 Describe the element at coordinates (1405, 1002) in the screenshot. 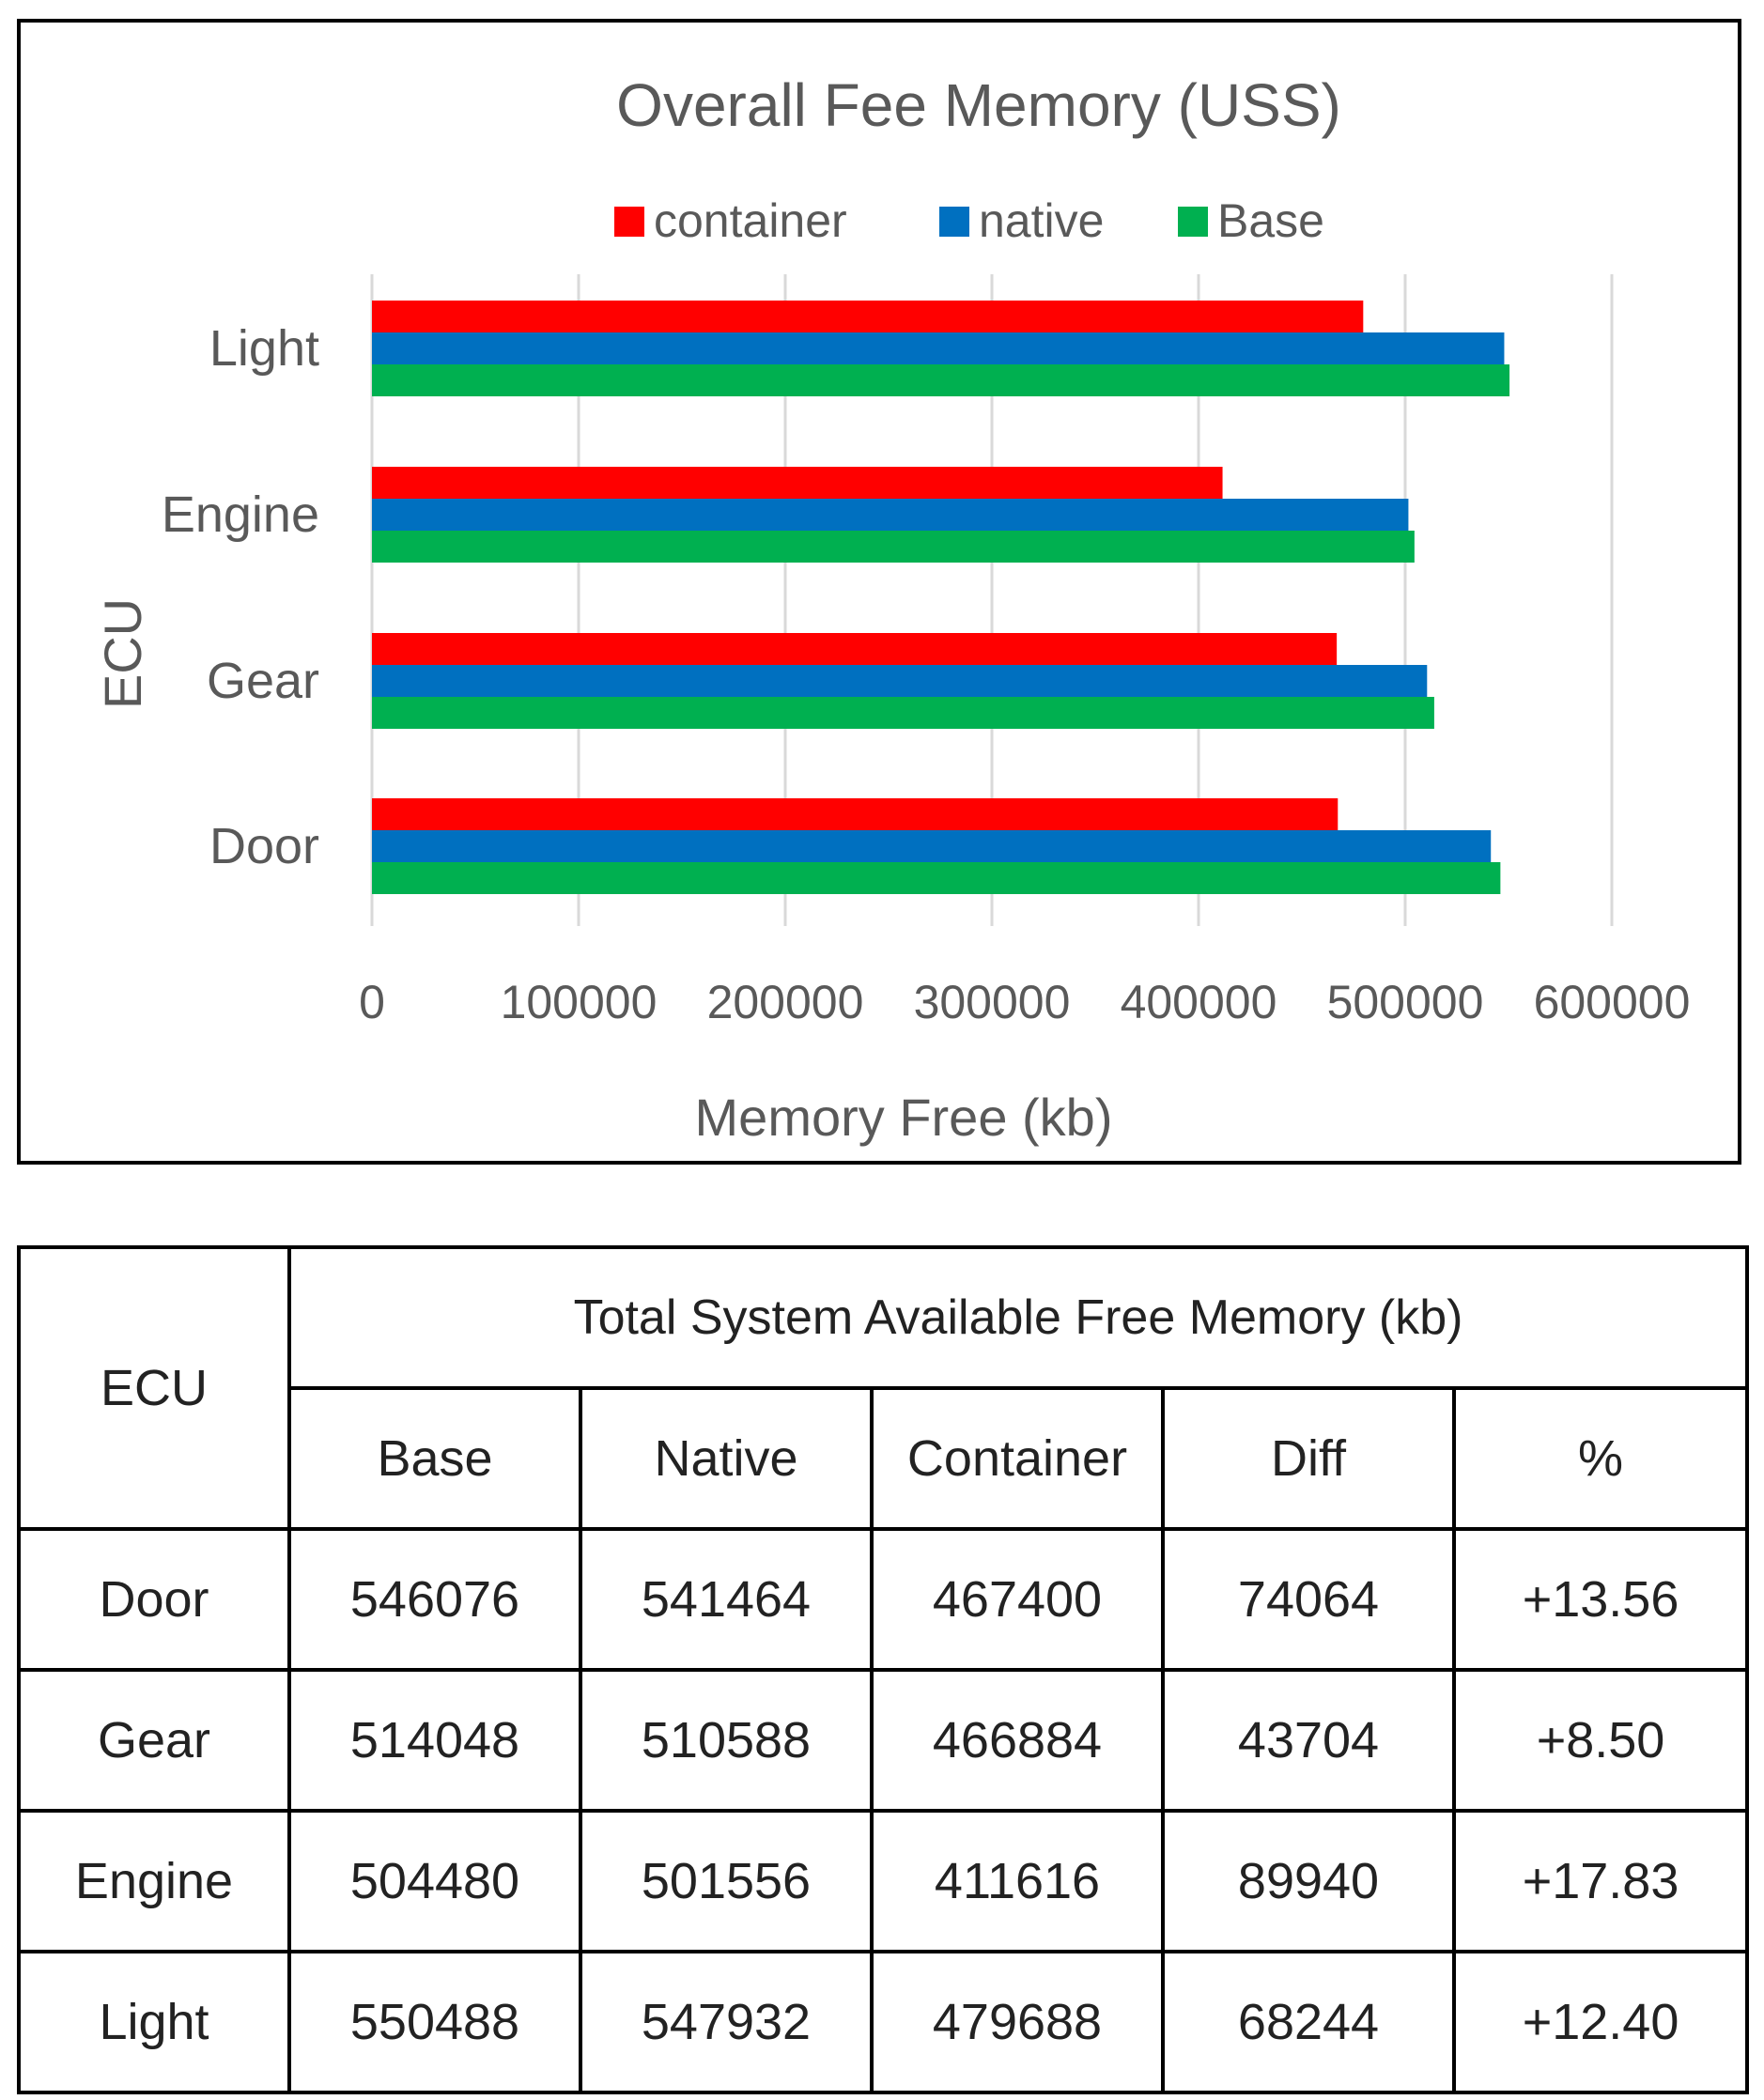

I see `x-tick-label: 500000` at that location.